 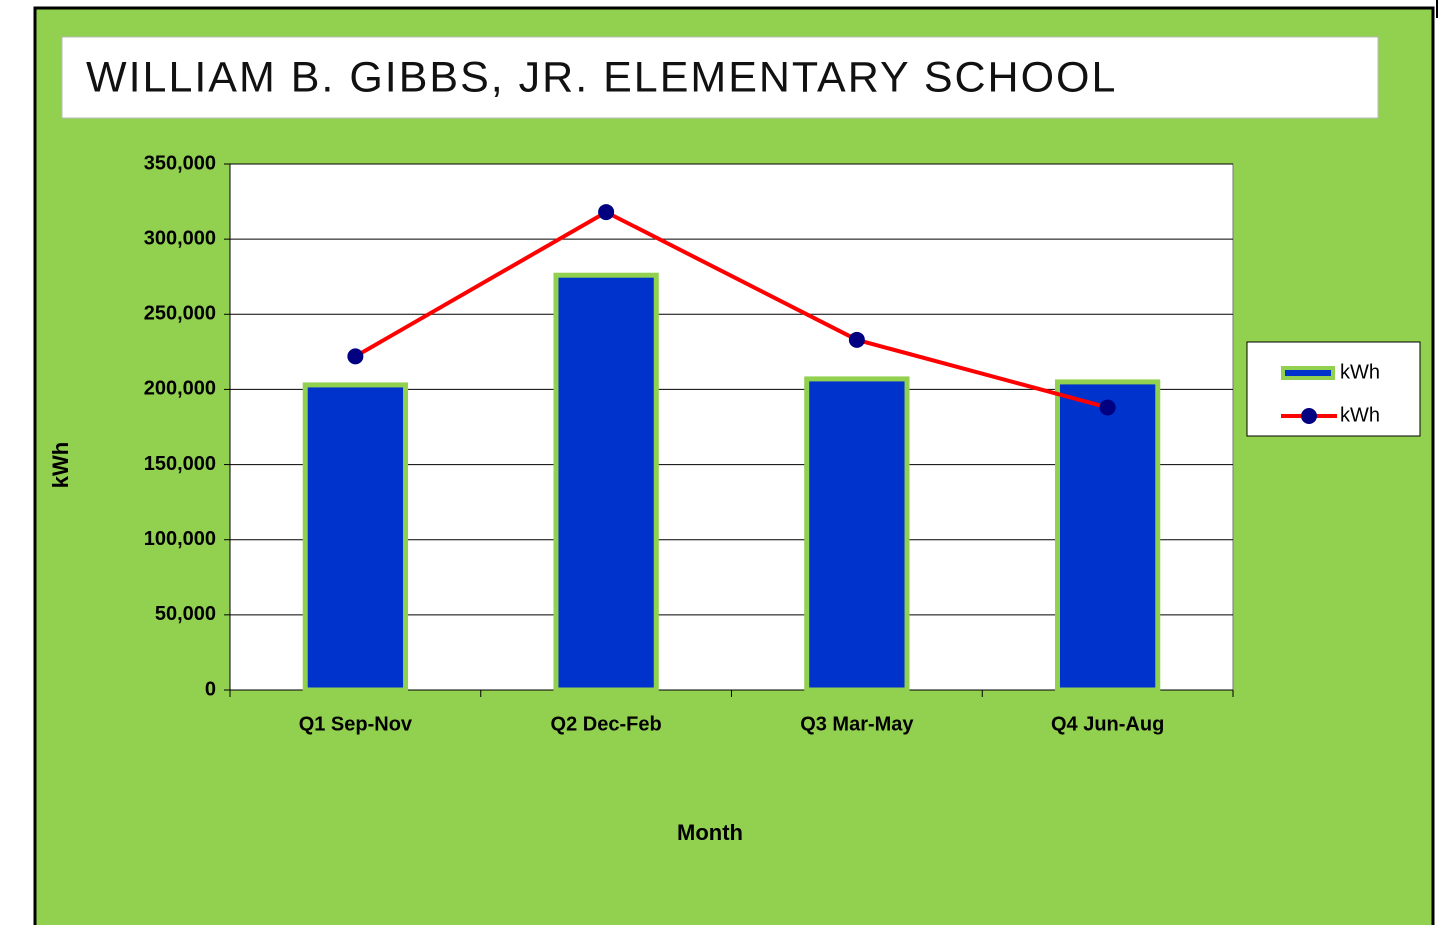 I want to click on x-tick-label: Q3 Mar-May, so click(x=857, y=724).